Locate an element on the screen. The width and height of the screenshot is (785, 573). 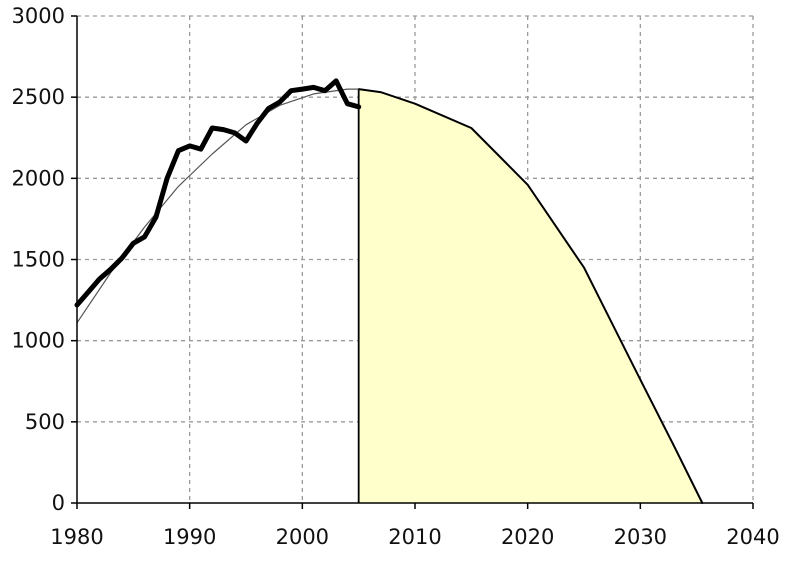
y-tick-label: 500 is located at coordinates (45, 422).